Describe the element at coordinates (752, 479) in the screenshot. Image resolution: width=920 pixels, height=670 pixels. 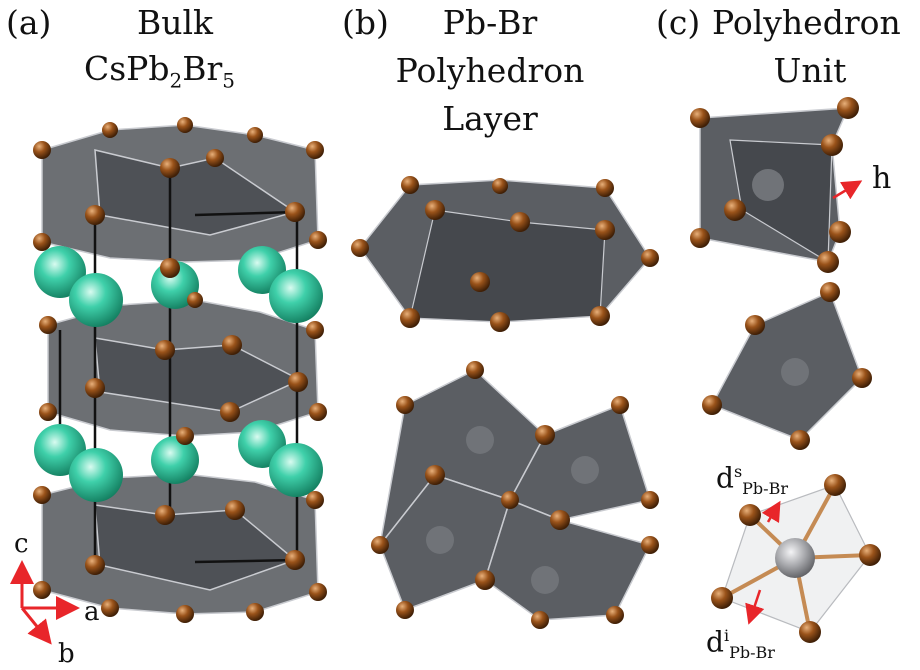
I see `bond-length-surface-label: dsPb-Br` at that location.